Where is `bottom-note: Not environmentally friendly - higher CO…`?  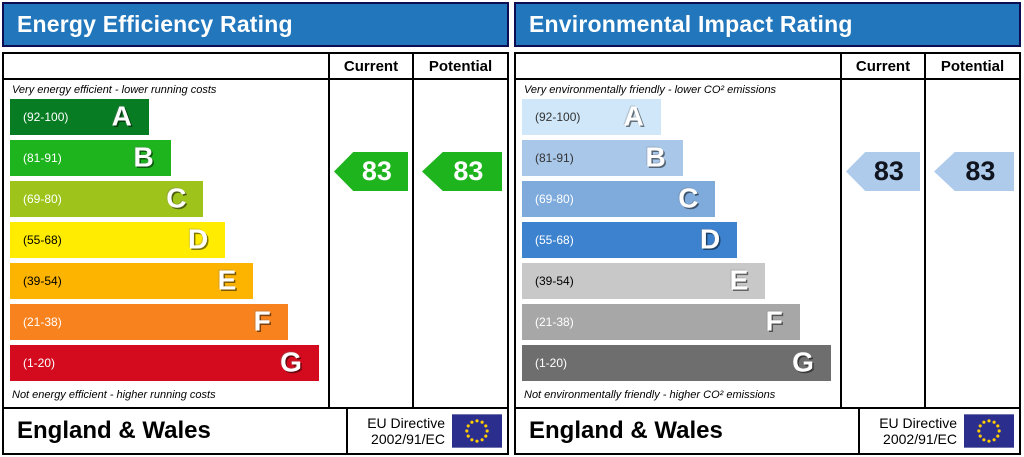
bottom-note: Not environmentally friendly - higher CO… is located at coordinates (650, 395).